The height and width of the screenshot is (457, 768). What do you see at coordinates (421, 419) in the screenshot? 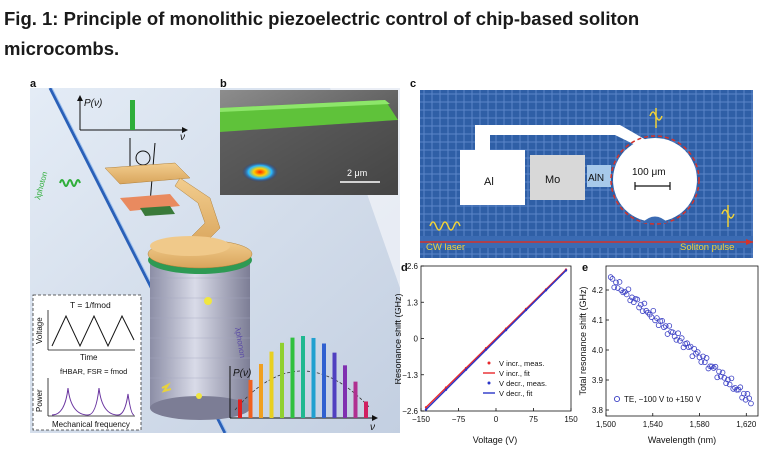
I see `d-xtick-label: −150` at bounding box center [421, 419].